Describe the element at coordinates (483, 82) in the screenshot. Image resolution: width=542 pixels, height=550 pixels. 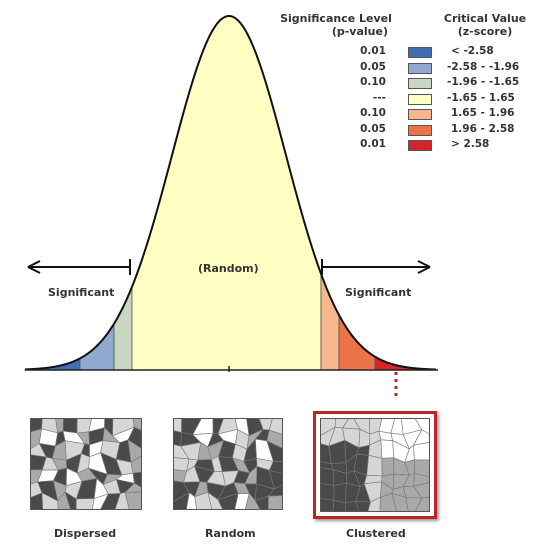
I see `legend-z-score: -1.96 - -1.65` at that location.